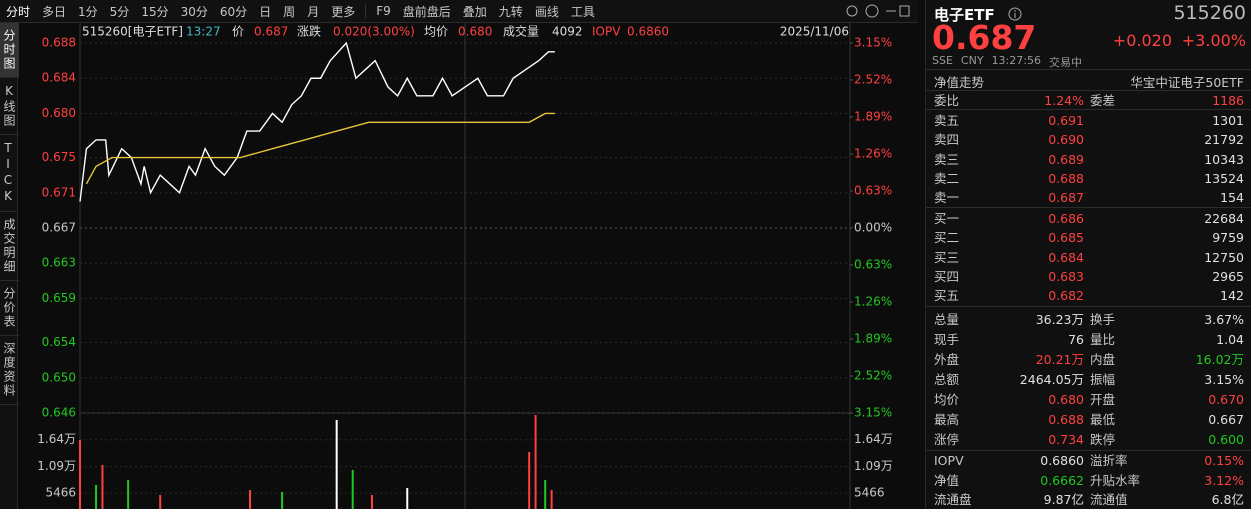 The width and height of the screenshot is (1251, 509). Describe the element at coordinates (546, 11) in the screenshot. I see `tool-button: 画线` at that location.